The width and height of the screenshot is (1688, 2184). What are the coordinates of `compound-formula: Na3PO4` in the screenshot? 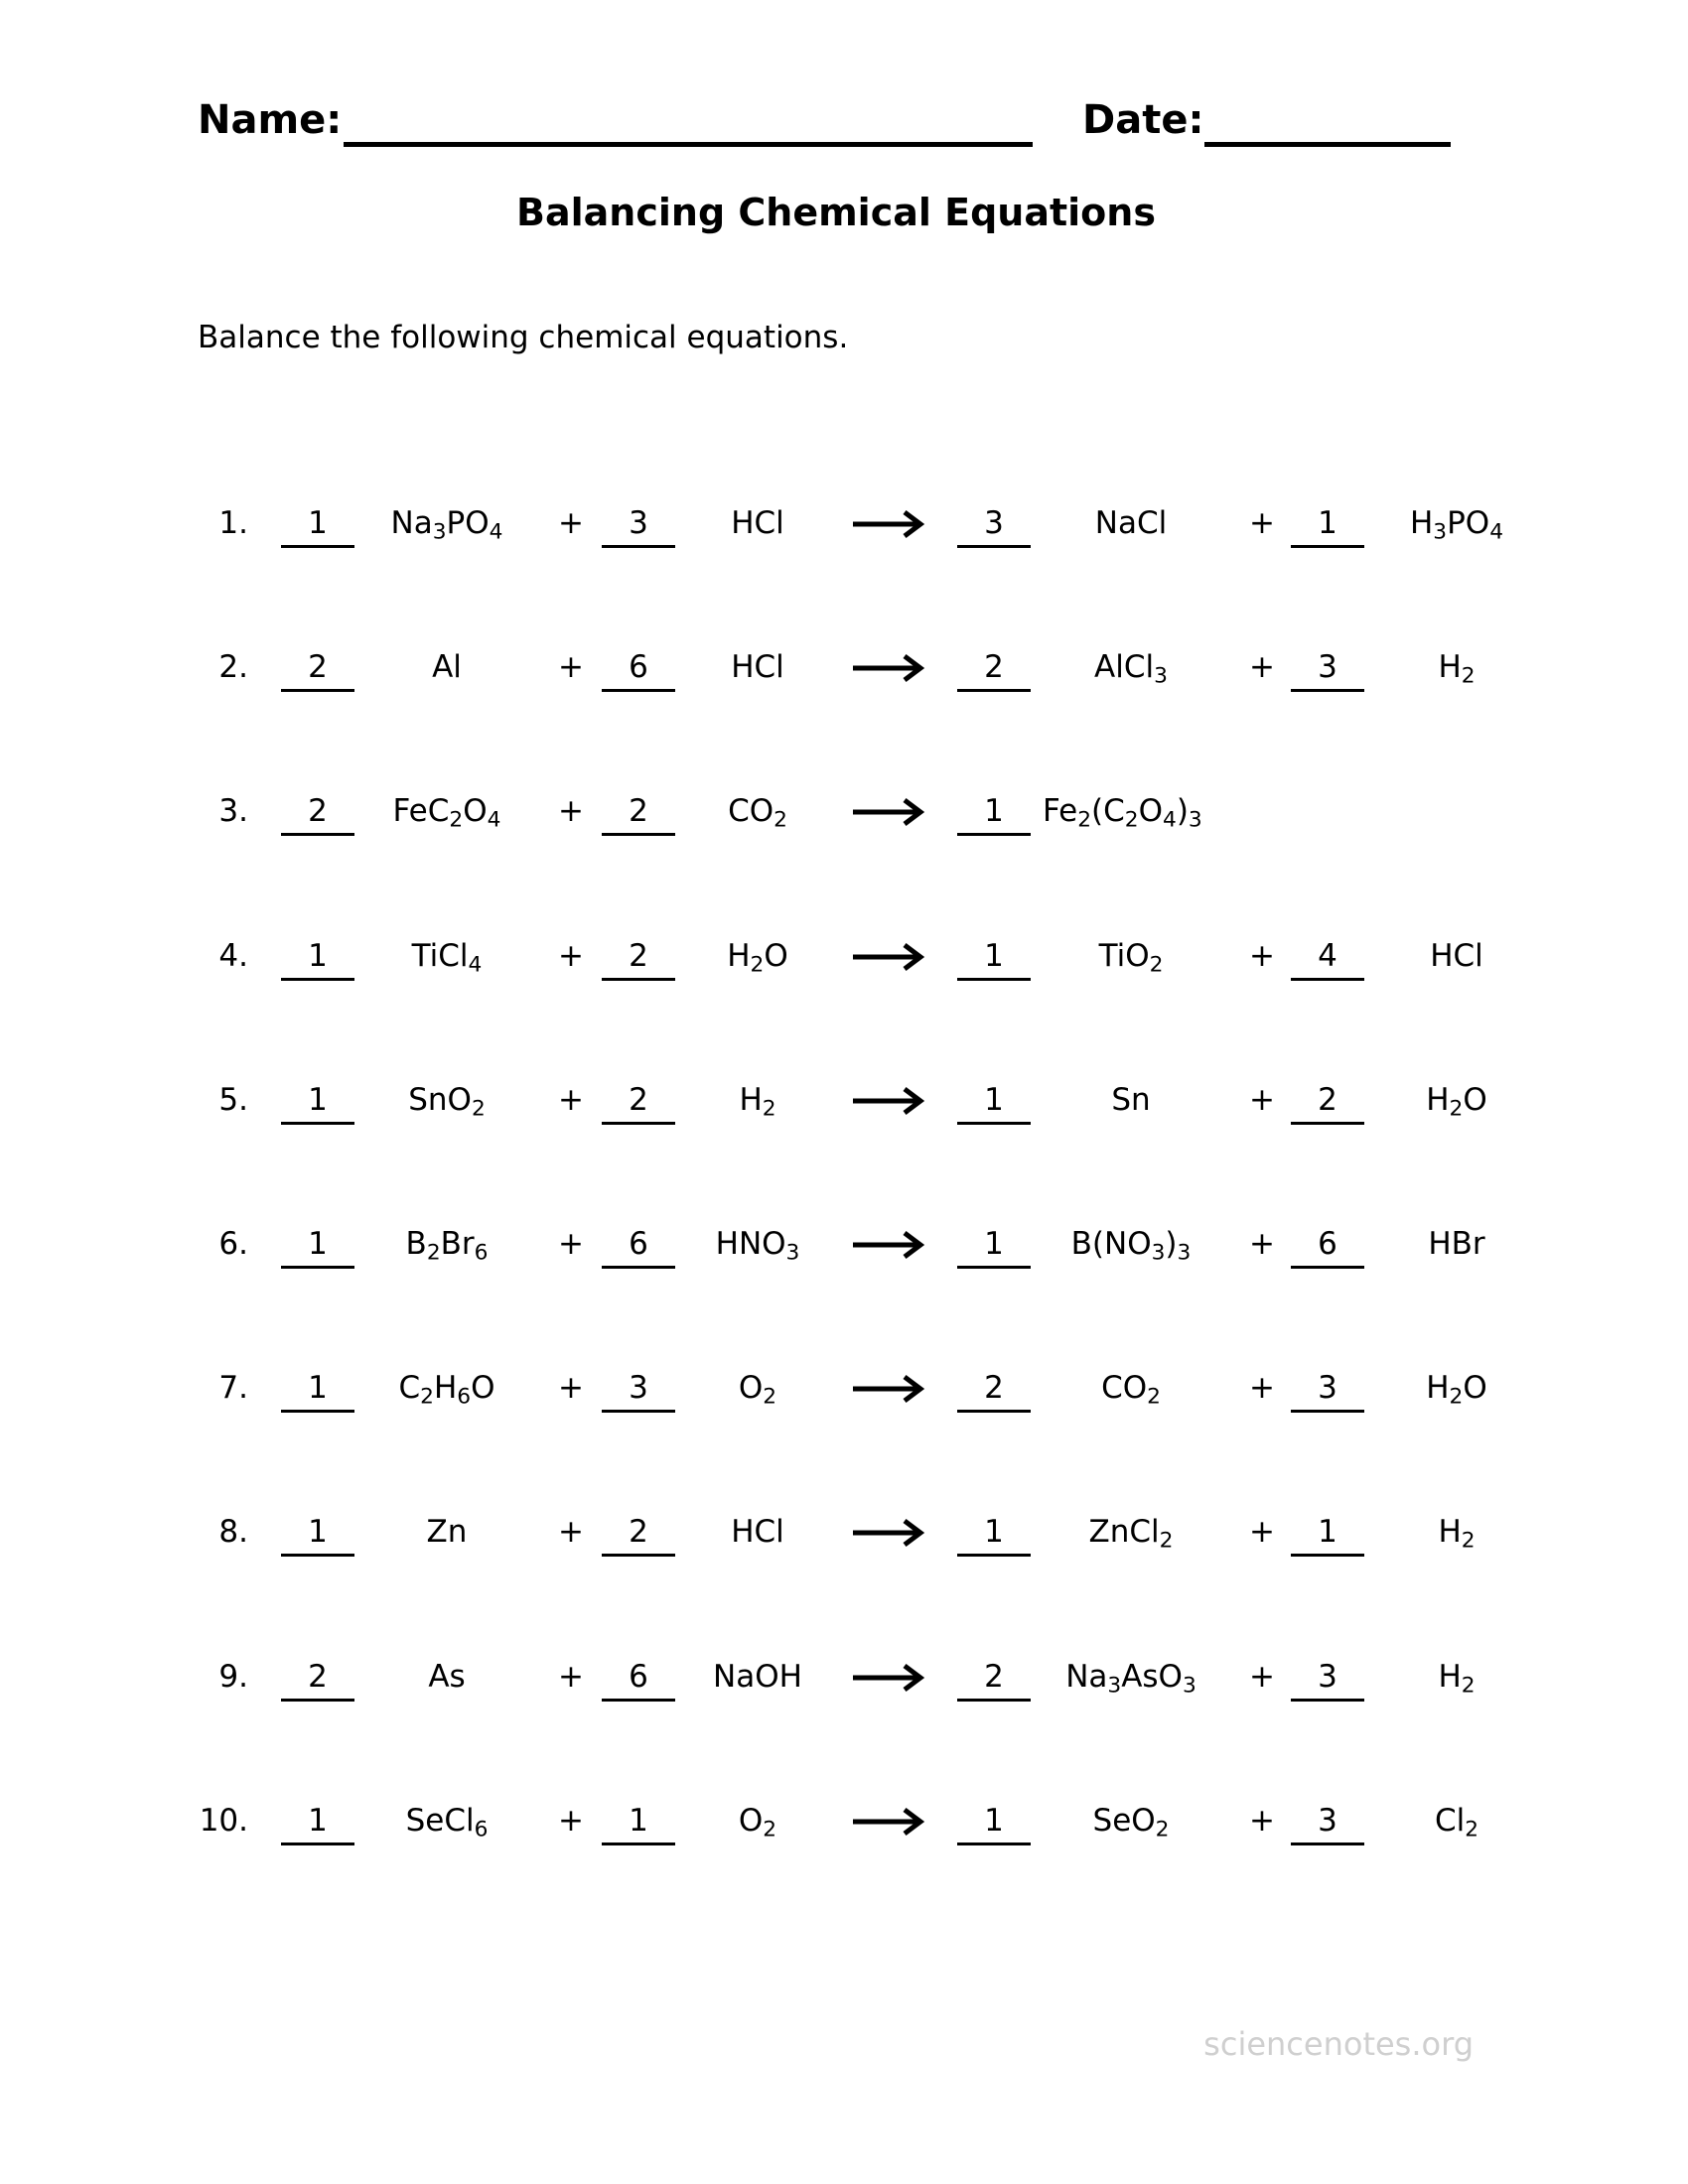 It's located at (446, 525).